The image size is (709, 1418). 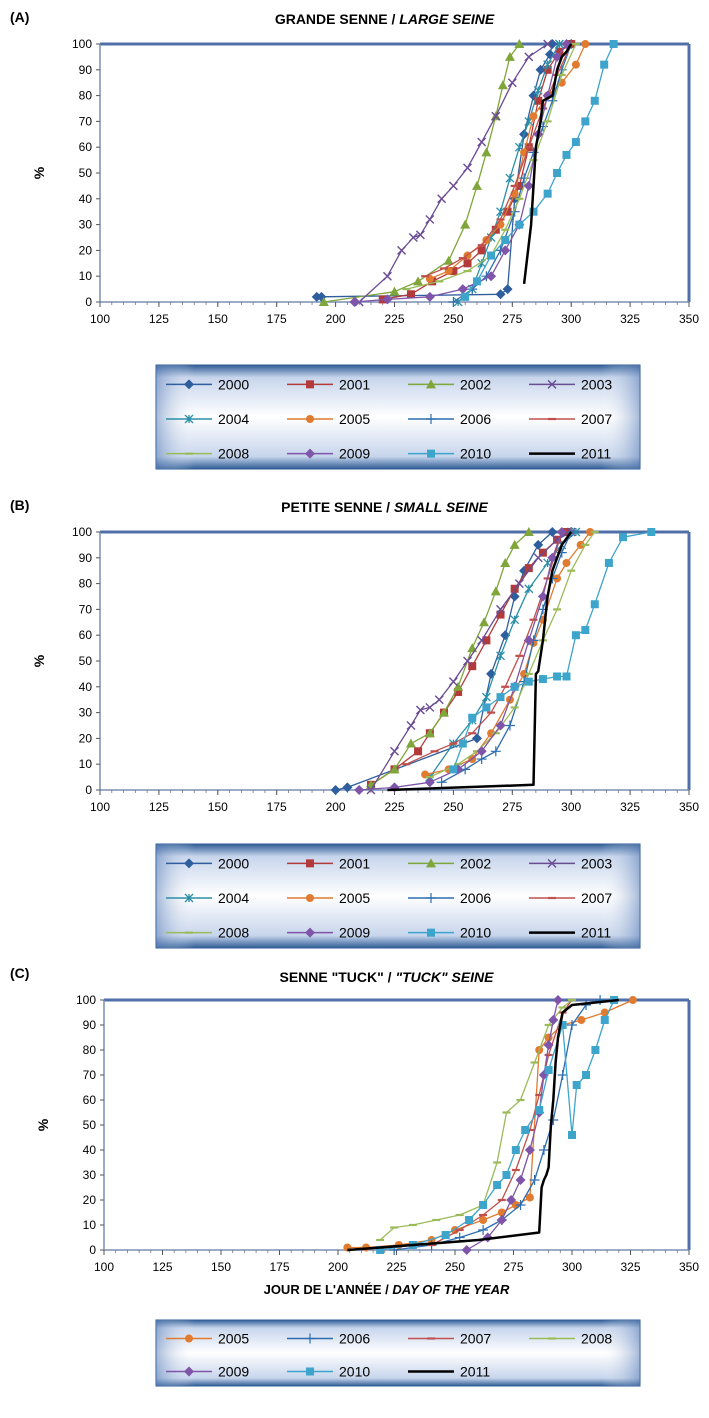 I want to click on legend-label: 2003, so click(x=596, y=384).